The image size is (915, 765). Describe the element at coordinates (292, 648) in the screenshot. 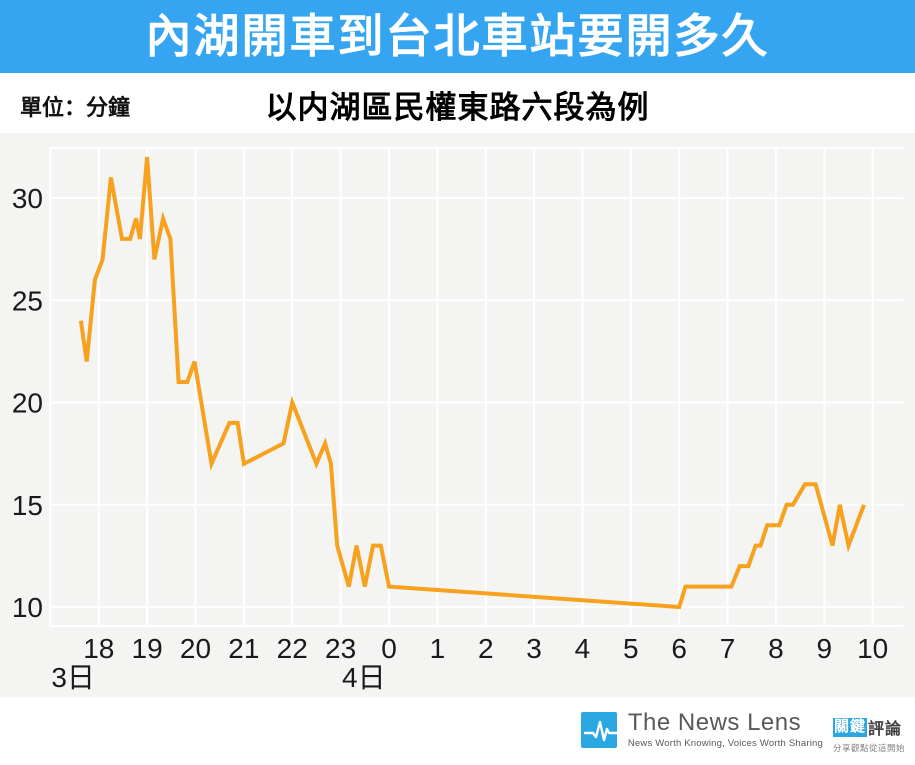

I see `x-tick-label: 22` at that location.